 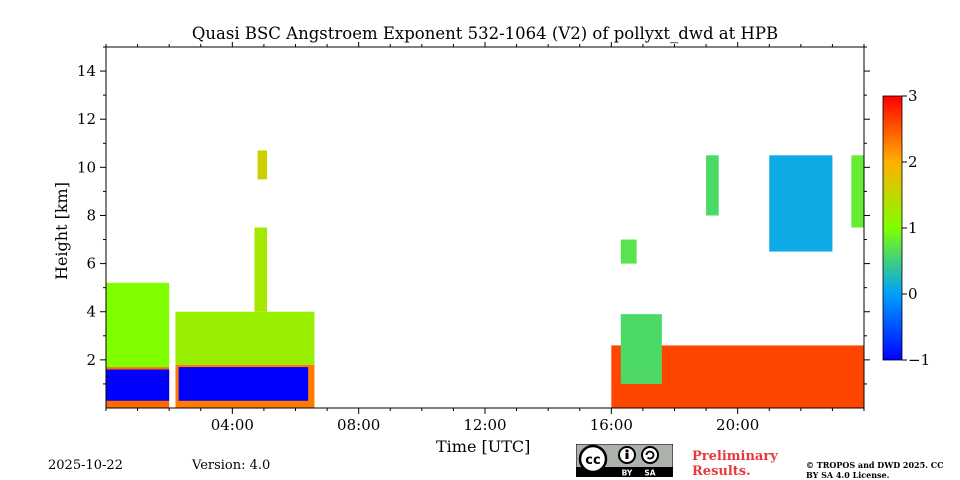 I want to click on colorbar-tick-label: −1, so click(x=919, y=360).